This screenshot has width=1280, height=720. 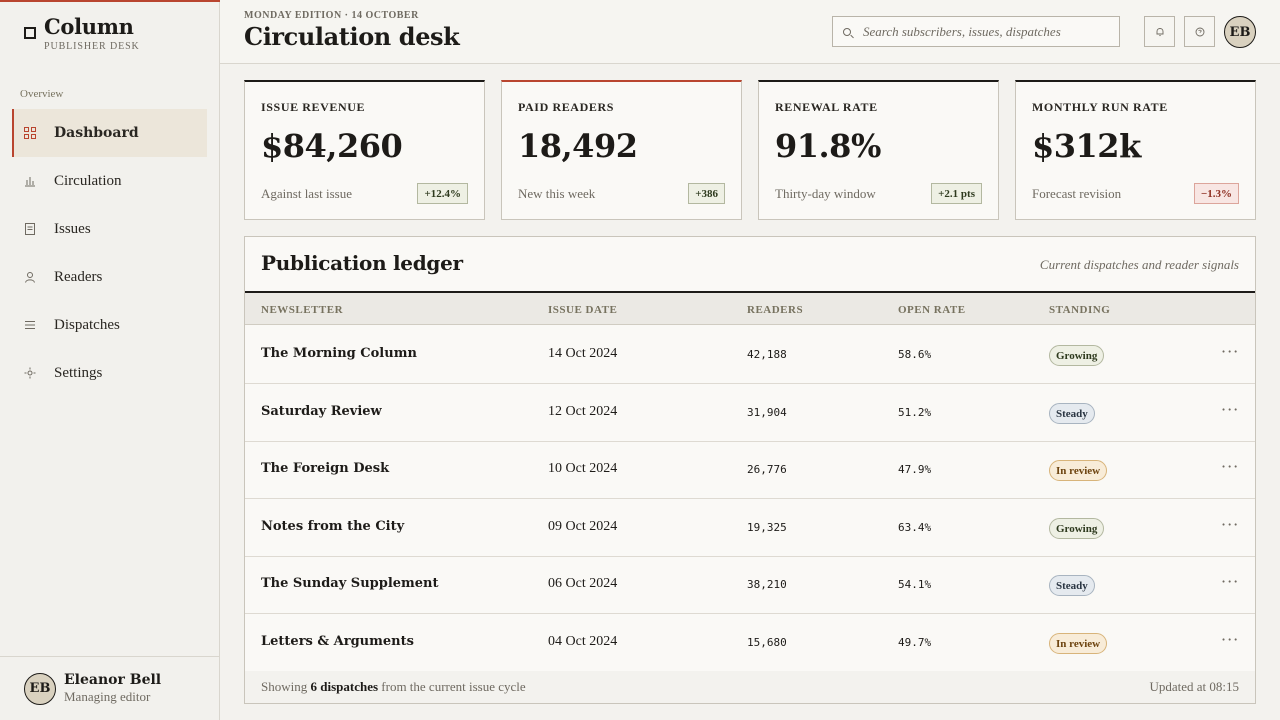 What do you see at coordinates (1216, 193) in the screenshot?
I see `kpi-delta-badge: −1.3%` at bounding box center [1216, 193].